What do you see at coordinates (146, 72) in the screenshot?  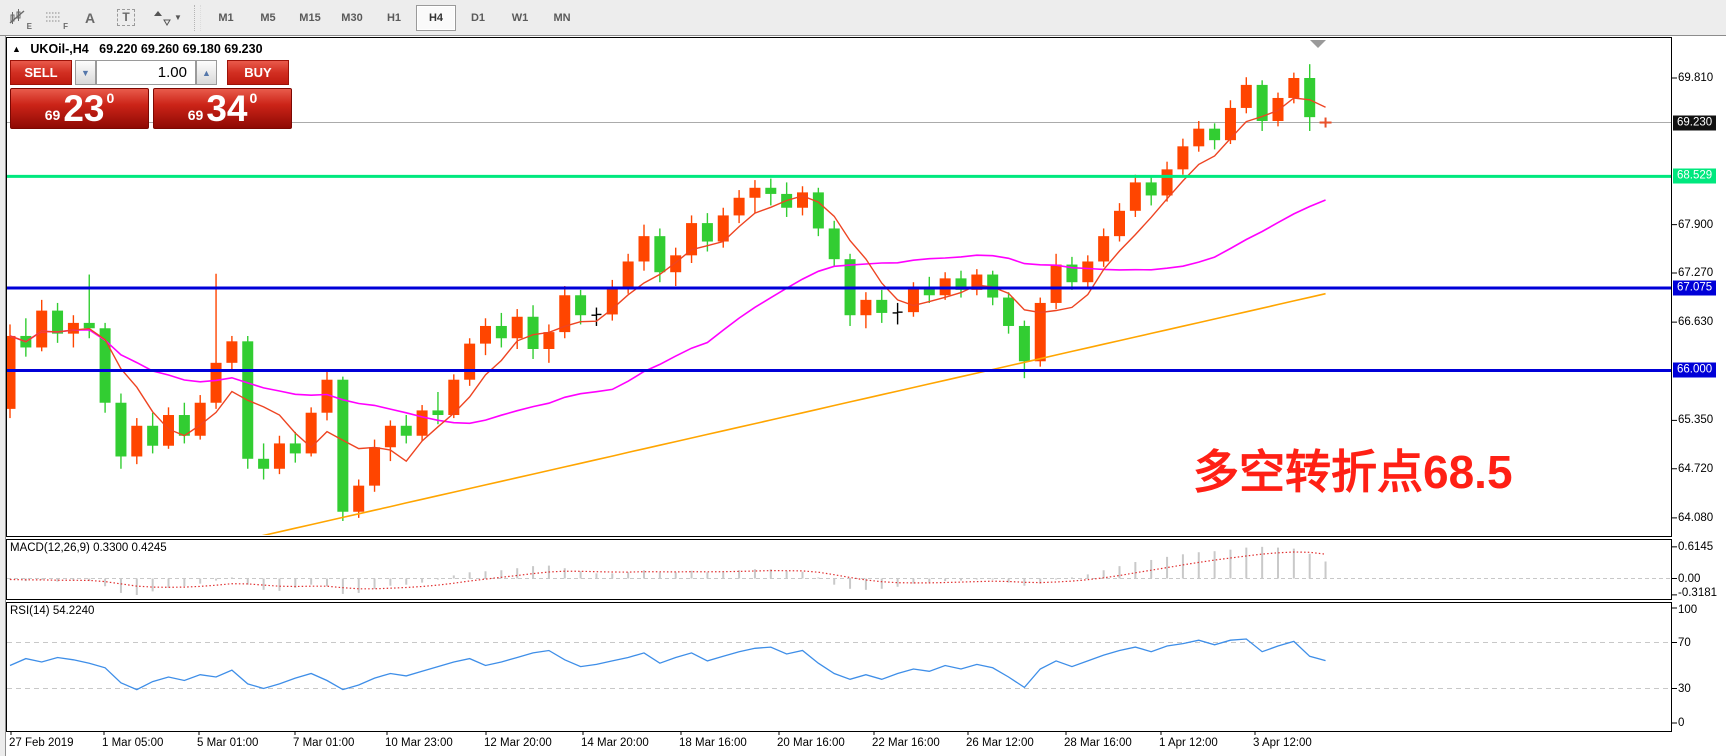 I see `volume-input` at bounding box center [146, 72].